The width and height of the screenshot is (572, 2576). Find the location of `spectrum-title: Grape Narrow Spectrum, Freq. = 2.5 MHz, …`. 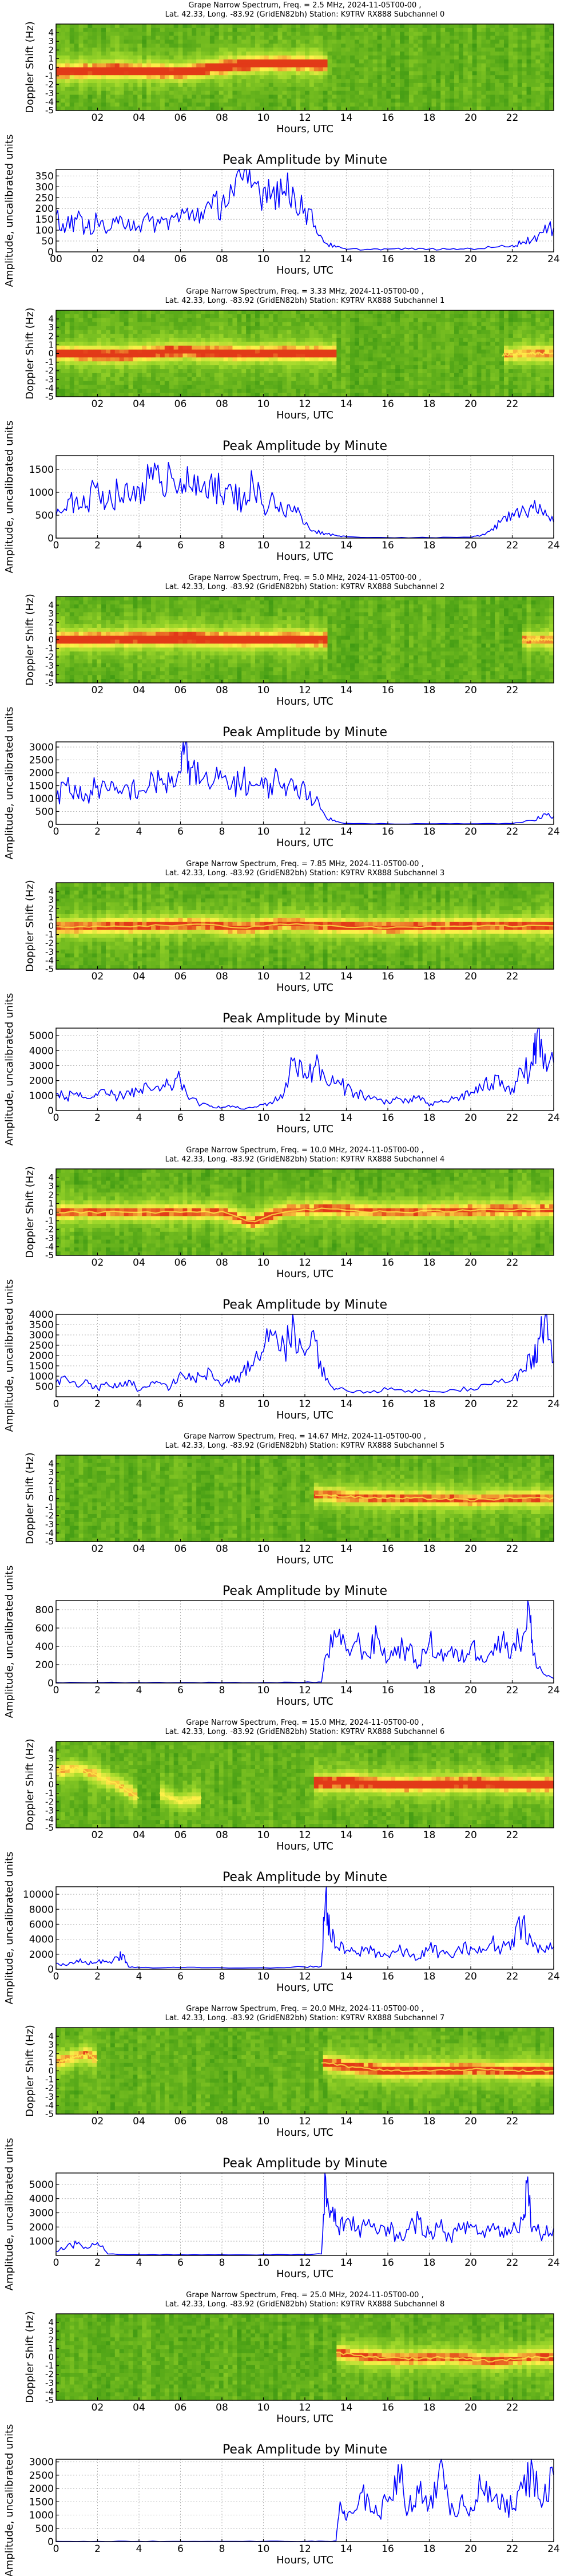

spectrum-title: Grape Narrow Spectrum, Freq. = 2.5 MHz, … is located at coordinates (304, 5).